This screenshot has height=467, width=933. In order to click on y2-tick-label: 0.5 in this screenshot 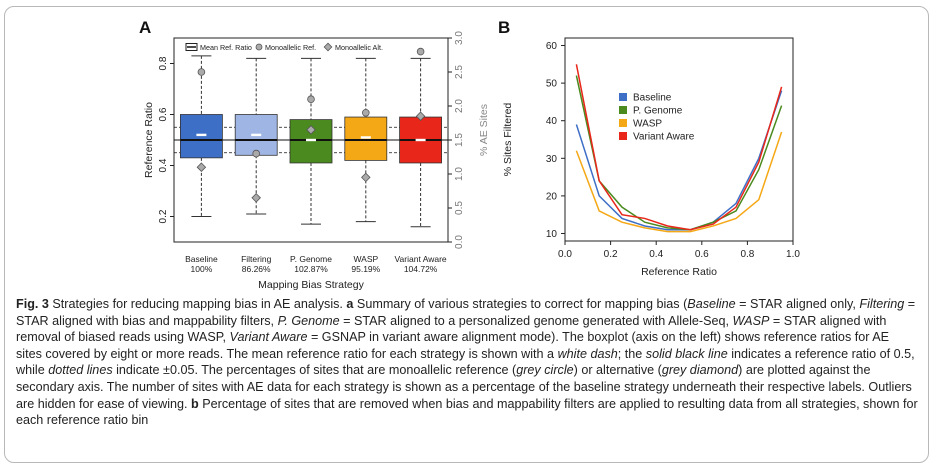, I will do `click(459, 208)`.